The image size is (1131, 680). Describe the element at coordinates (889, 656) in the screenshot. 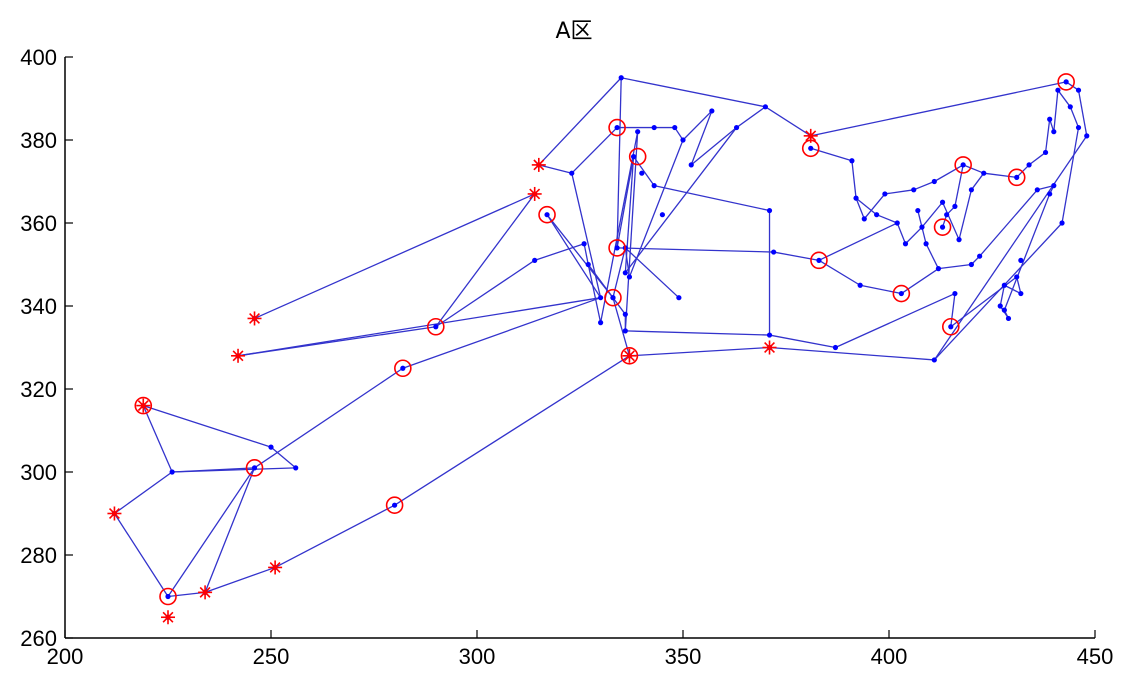

I see `x-tick-label: 400` at that location.